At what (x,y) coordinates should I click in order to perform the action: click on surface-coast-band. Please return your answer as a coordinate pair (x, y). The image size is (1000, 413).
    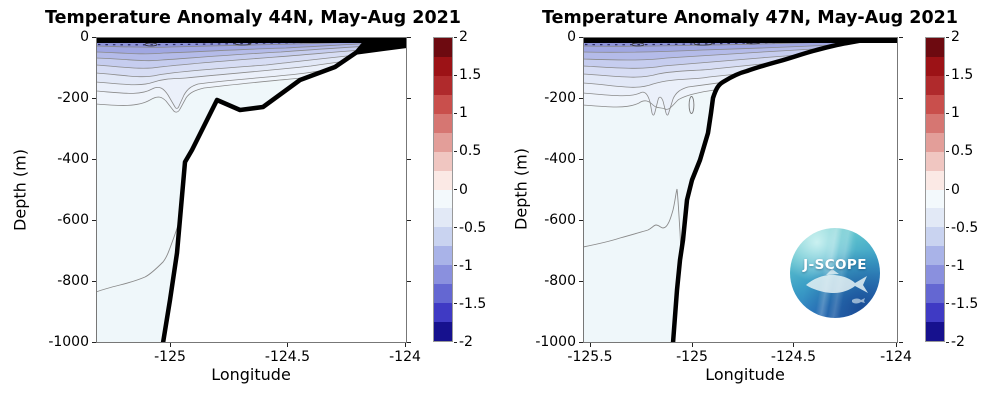
    Looking at the image, I should click on (251, 40).